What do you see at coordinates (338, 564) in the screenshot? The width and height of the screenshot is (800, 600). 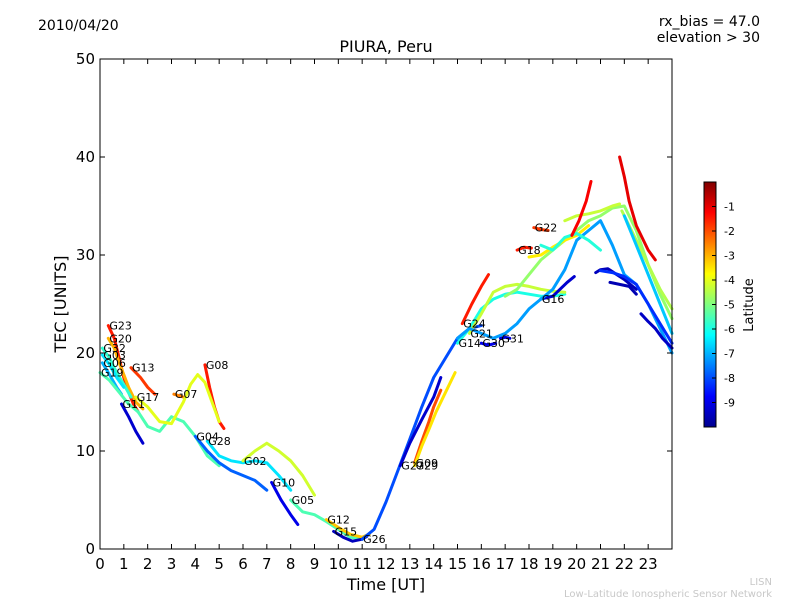 I see `x-tick-label: 10` at bounding box center [338, 564].